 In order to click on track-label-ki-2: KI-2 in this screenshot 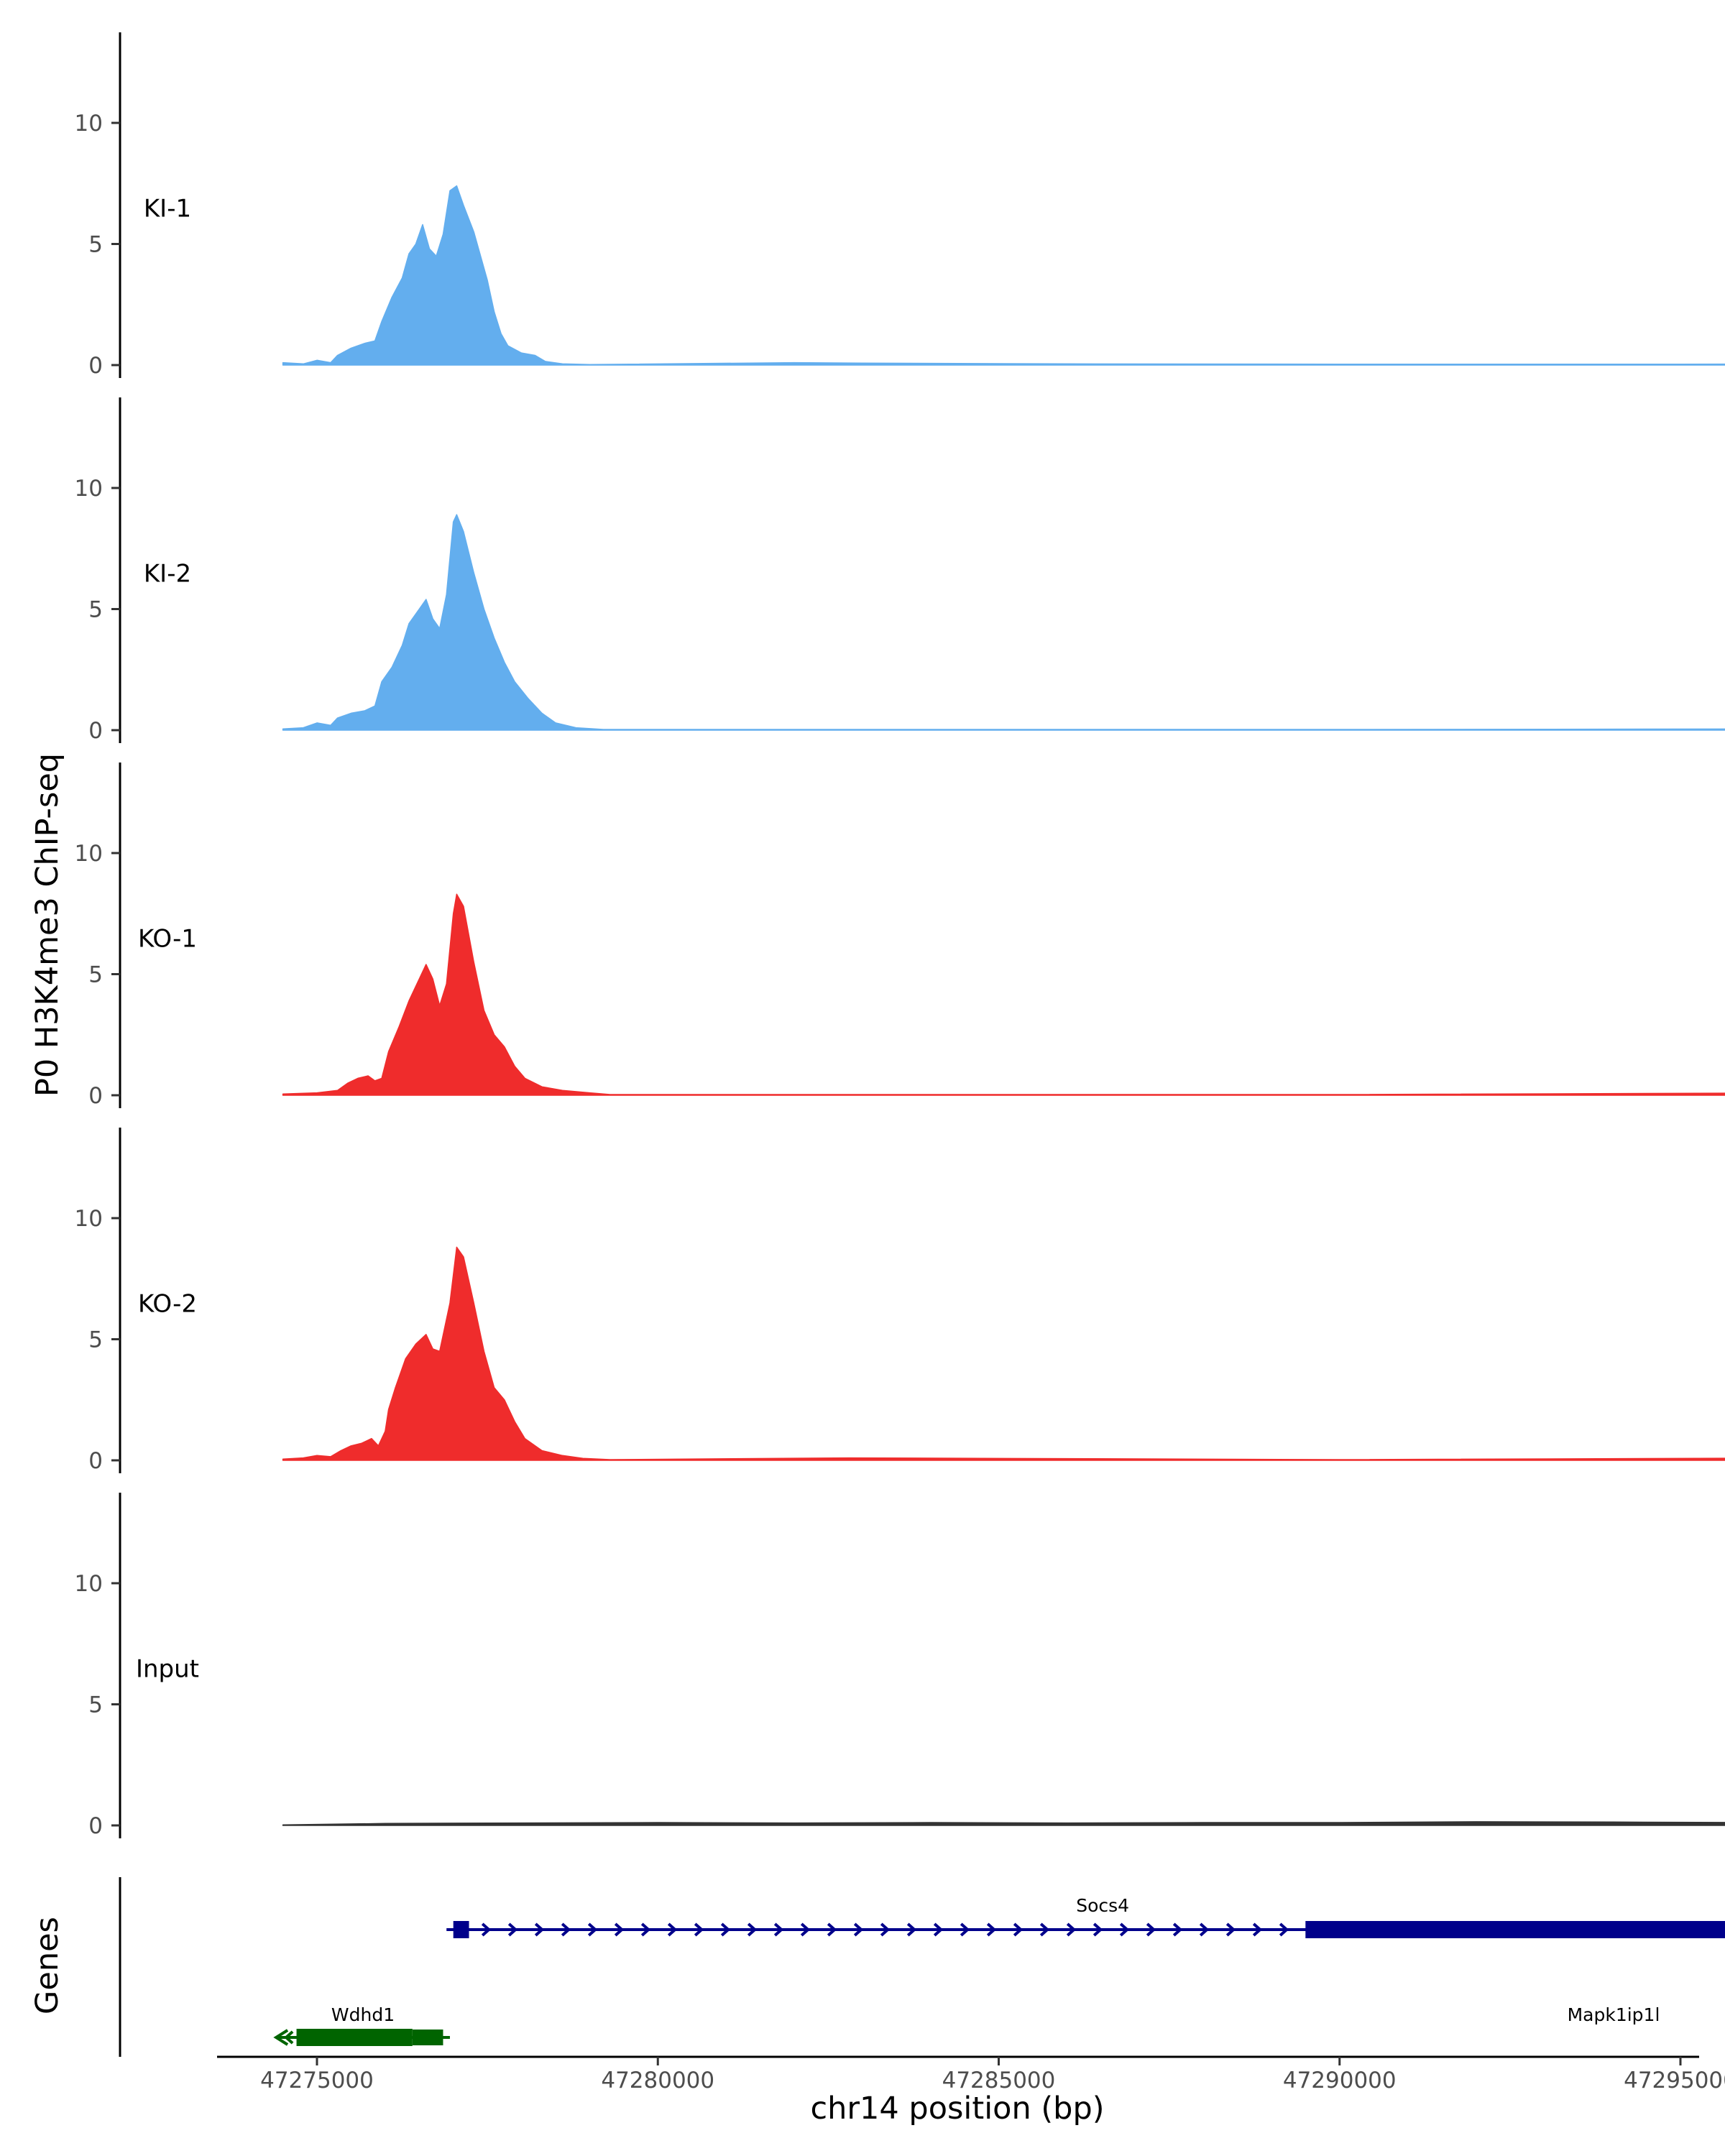, I will do `click(167, 575)`.